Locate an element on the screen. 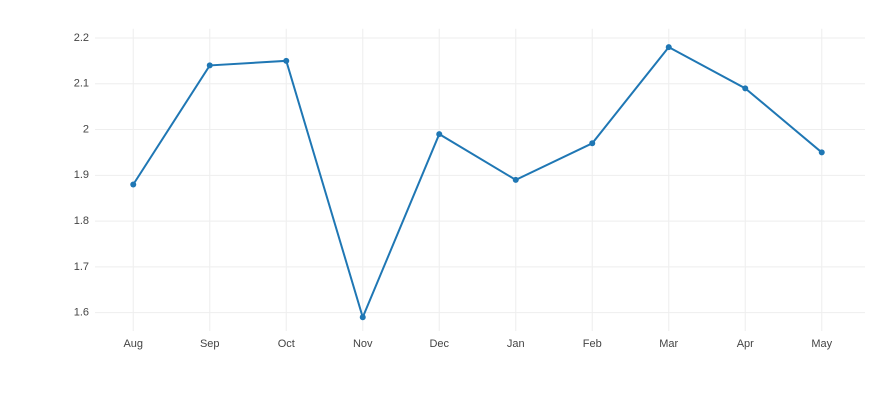 The height and width of the screenshot is (402, 871). x-tick-label: Mar is located at coordinates (668, 344).